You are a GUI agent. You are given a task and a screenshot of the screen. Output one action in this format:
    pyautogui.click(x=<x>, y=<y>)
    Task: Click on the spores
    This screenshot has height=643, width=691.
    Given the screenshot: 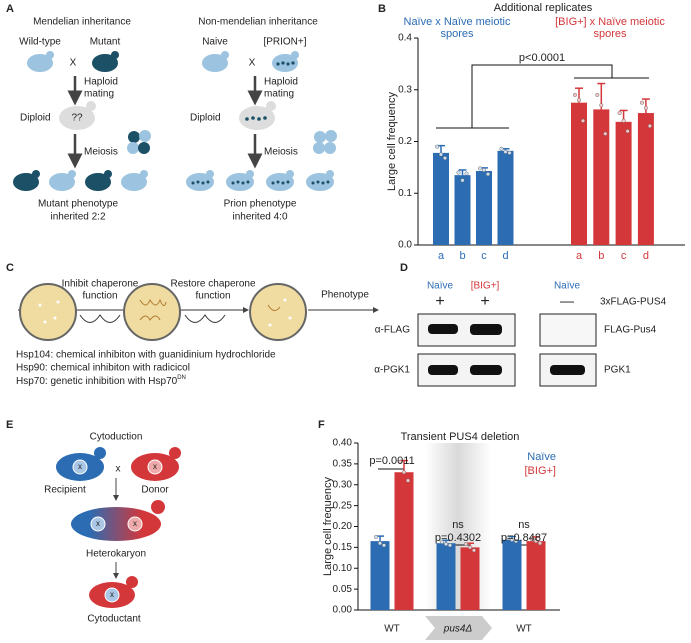 What is the action you would take?
    pyautogui.click(x=325, y=142)
    